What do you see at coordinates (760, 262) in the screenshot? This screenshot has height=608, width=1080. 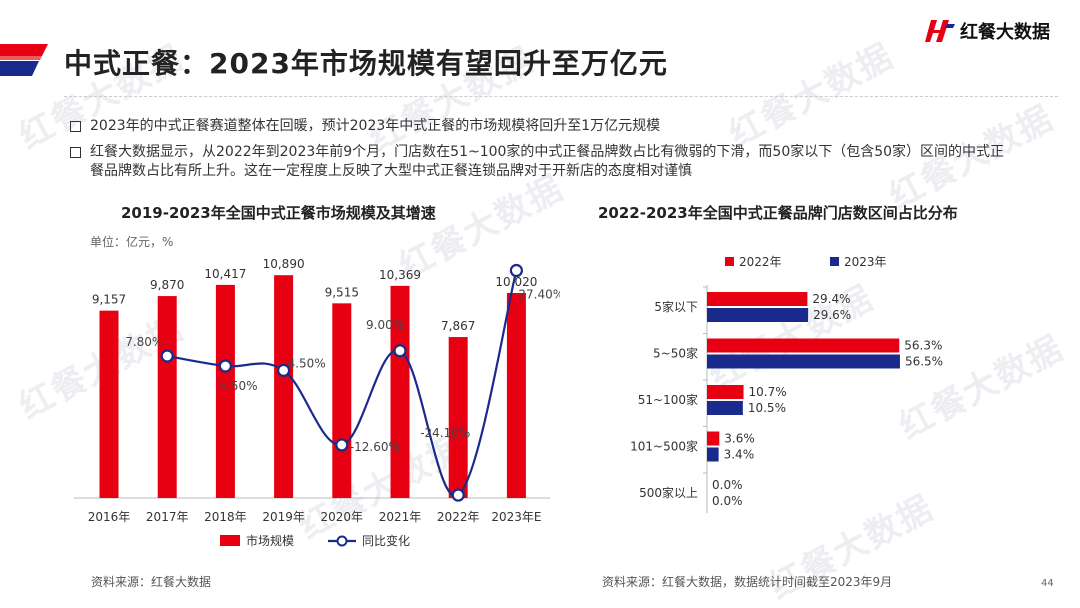 I see `legend-label: 2022年` at bounding box center [760, 262].